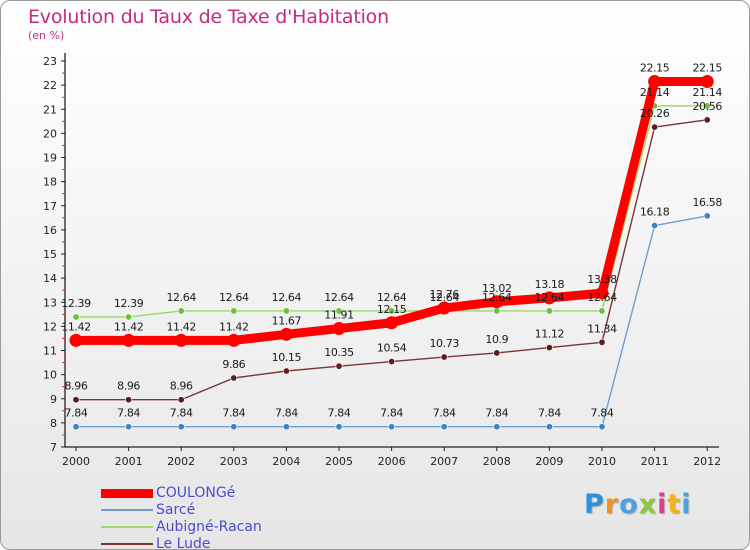  I want to click on data-label: 13.02, so click(497, 288).